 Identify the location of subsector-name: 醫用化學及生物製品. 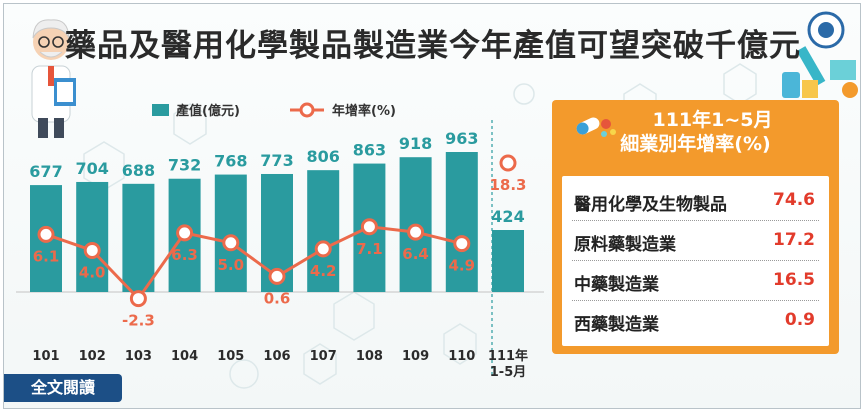
(650, 205).